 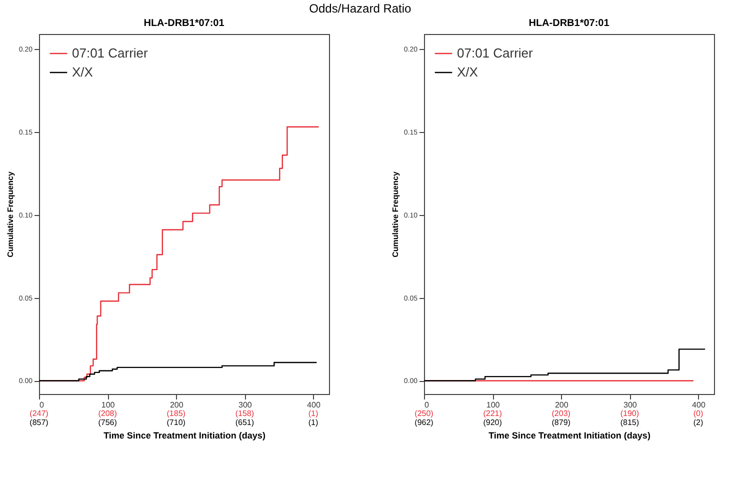 I want to click on text: (185), so click(x=176, y=413).